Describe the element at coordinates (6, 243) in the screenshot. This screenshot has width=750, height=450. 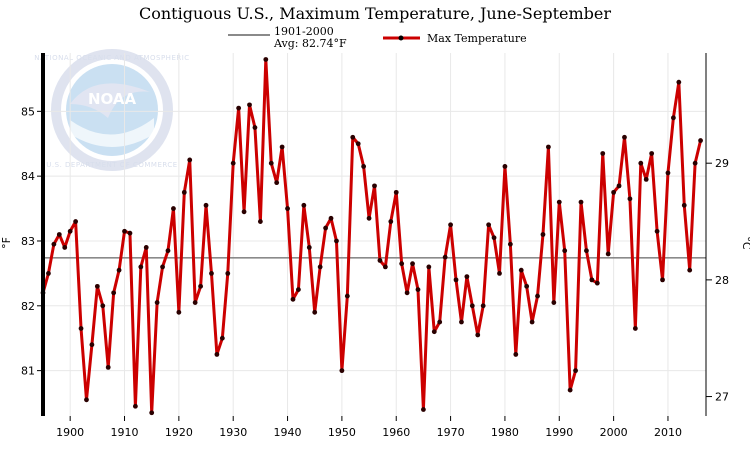
I see `y-axis-label-left: °F` at that location.